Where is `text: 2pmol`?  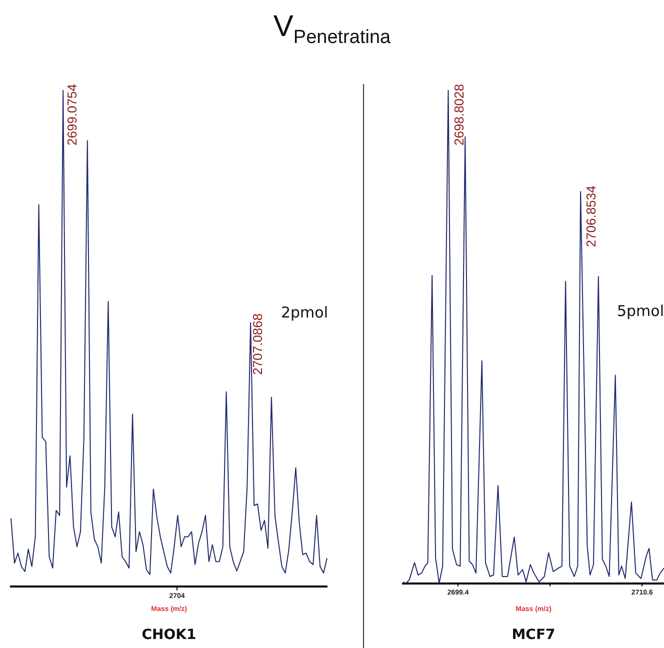
text: 2pmol is located at coordinates (304, 312).